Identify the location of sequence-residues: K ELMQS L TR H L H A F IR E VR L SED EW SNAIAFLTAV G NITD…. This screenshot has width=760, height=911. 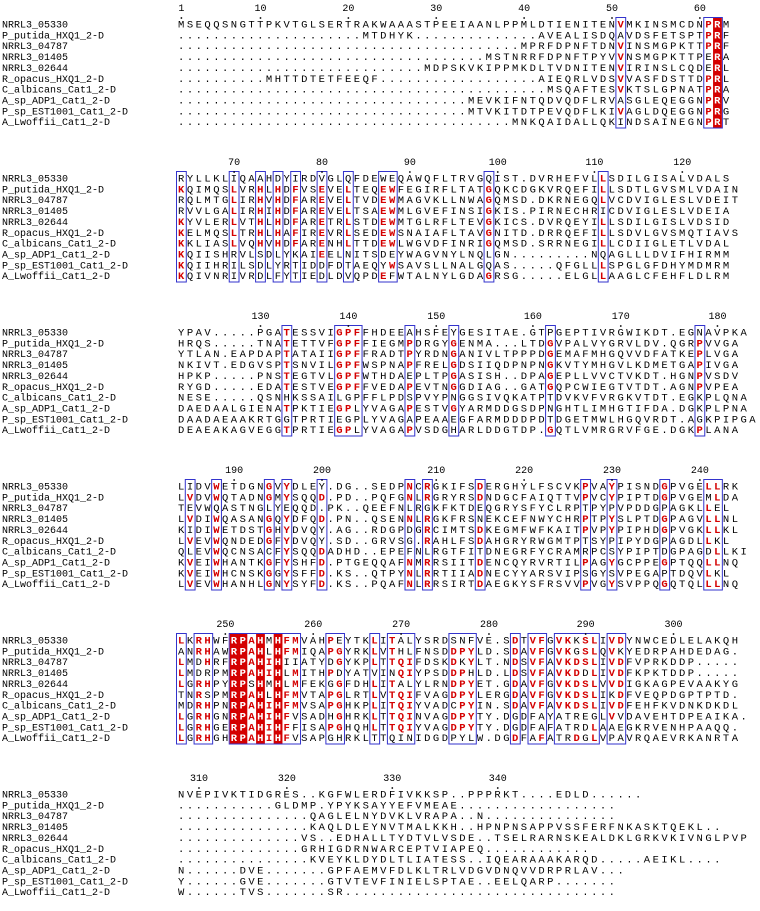
(458, 234).